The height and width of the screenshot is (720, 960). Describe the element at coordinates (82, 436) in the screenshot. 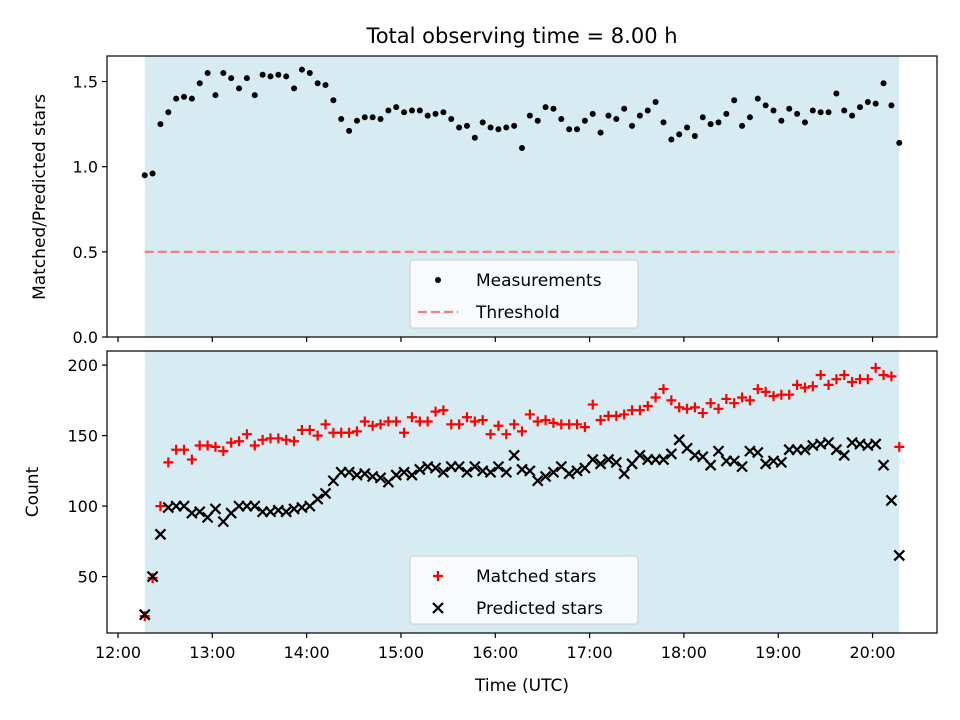

I see `bottom-y-tick-label: 150` at that location.